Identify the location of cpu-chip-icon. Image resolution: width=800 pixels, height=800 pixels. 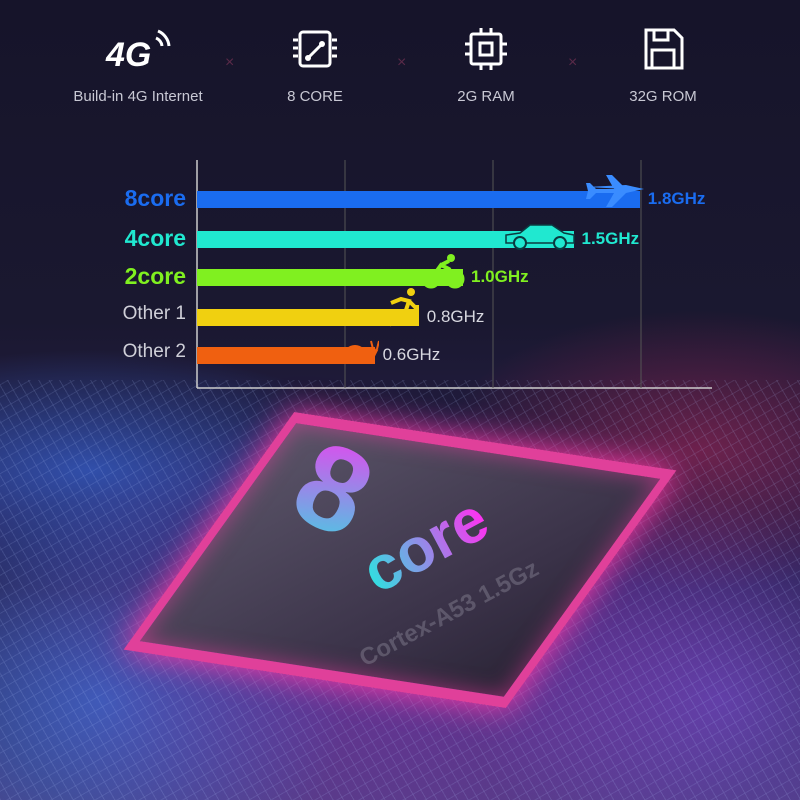
(486, 49).